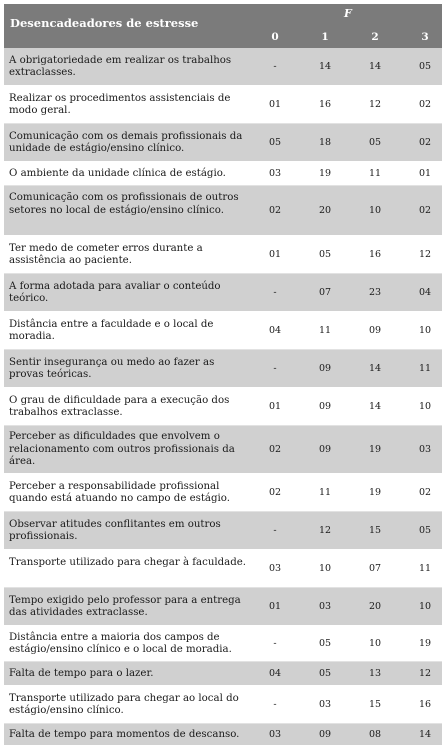 The height and width of the screenshot is (747, 447). I want to click on cell-value-0: 04, so click(275, 330).